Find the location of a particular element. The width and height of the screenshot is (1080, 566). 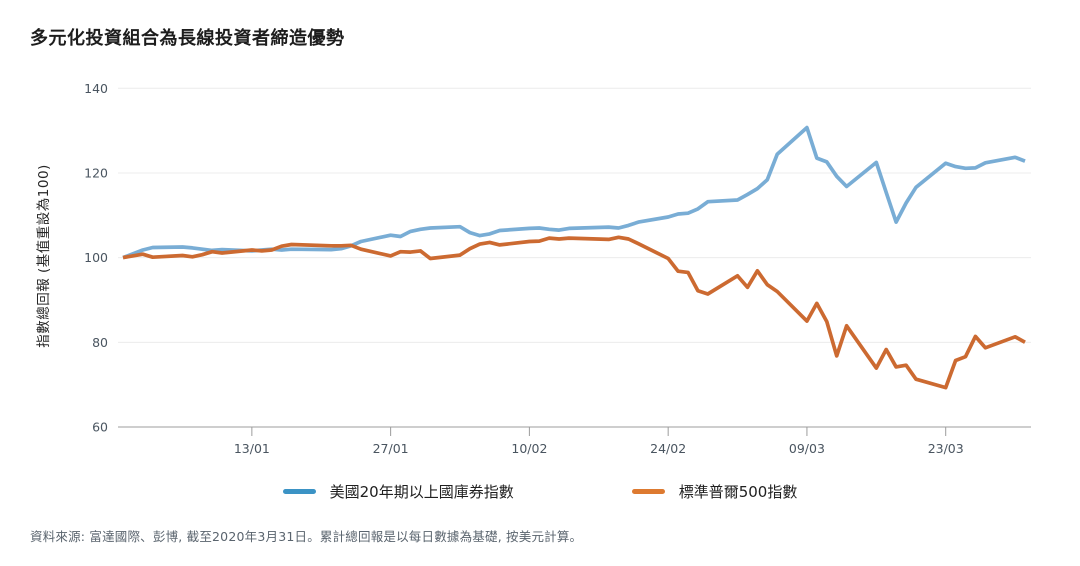

legend-item-sp500: 標準普爾500指數 is located at coordinates (714, 491).